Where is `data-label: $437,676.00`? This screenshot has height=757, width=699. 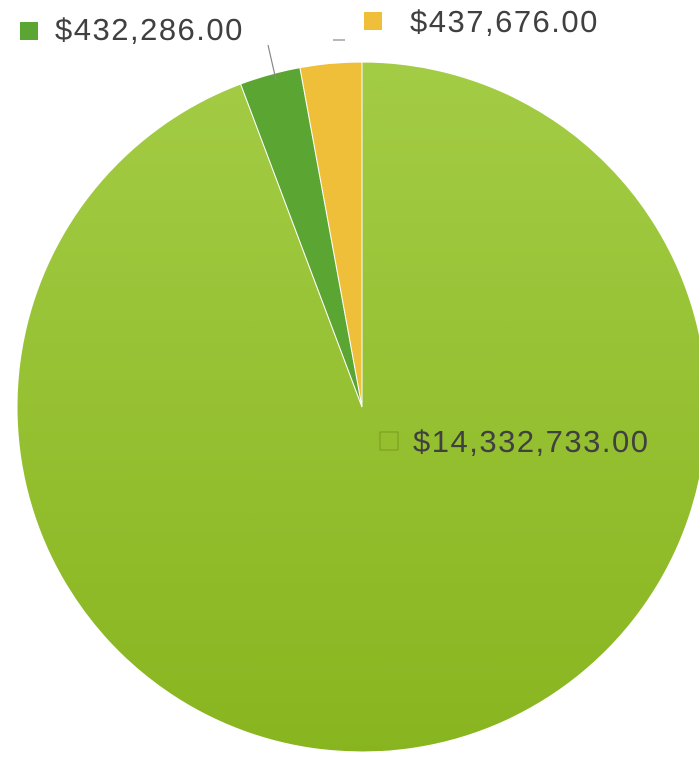 data-label: $437,676.00 is located at coordinates (504, 21).